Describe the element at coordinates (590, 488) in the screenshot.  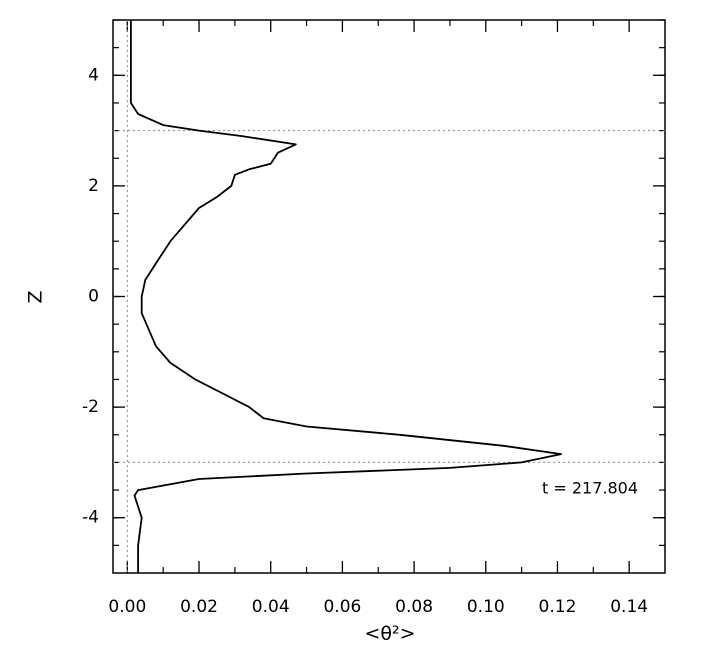
I see `annotation: t = 217.804` at that location.